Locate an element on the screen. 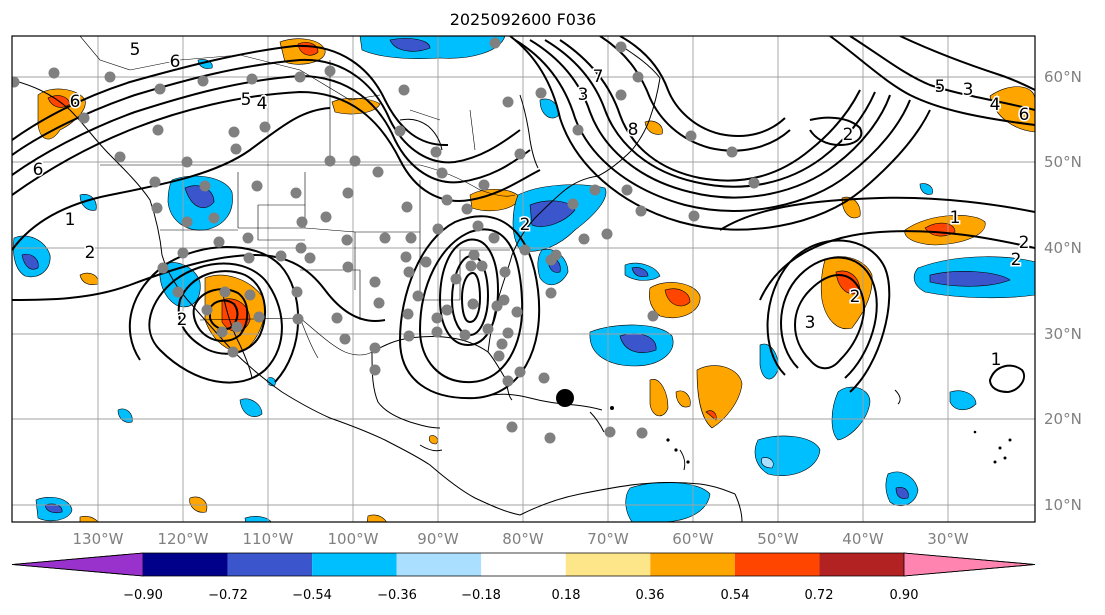  contour-label: 4 is located at coordinates (262, 104).